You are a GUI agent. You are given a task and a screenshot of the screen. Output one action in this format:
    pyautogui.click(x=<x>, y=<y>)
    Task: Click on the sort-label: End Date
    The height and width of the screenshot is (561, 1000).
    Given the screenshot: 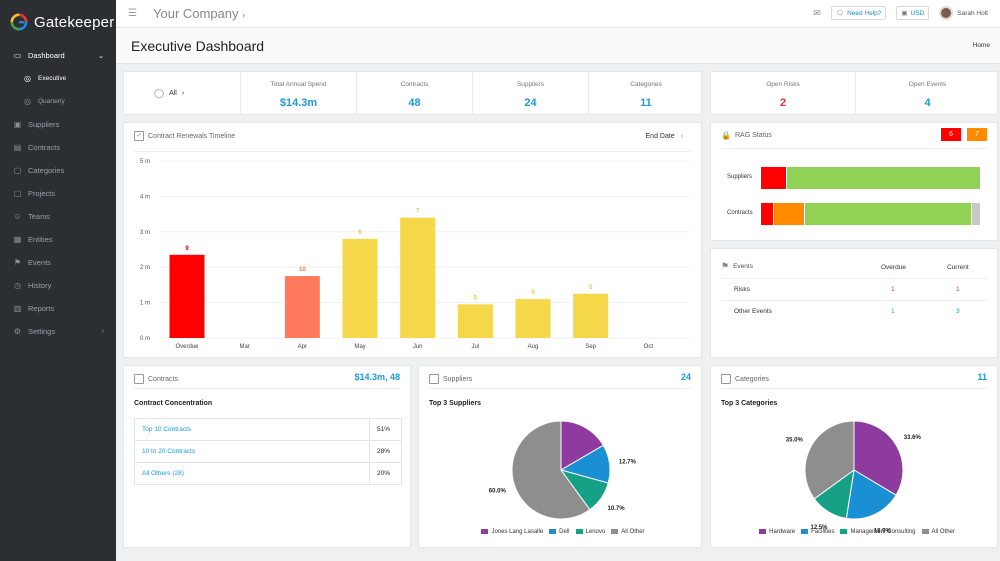 What is the action you would take?
    pyautogui.click(x=660, y=136)
    